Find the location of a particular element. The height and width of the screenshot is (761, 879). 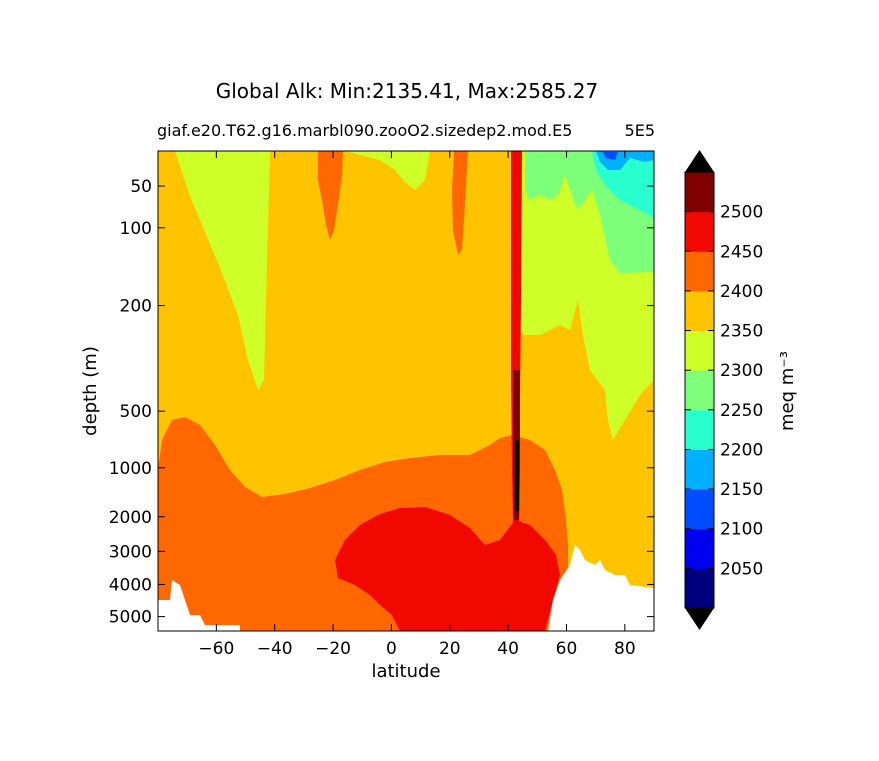

colorbar: 2050 2100 2150 2200 2250 2300 2350 2400 2450 2500 is located at coordinates (723, 390).